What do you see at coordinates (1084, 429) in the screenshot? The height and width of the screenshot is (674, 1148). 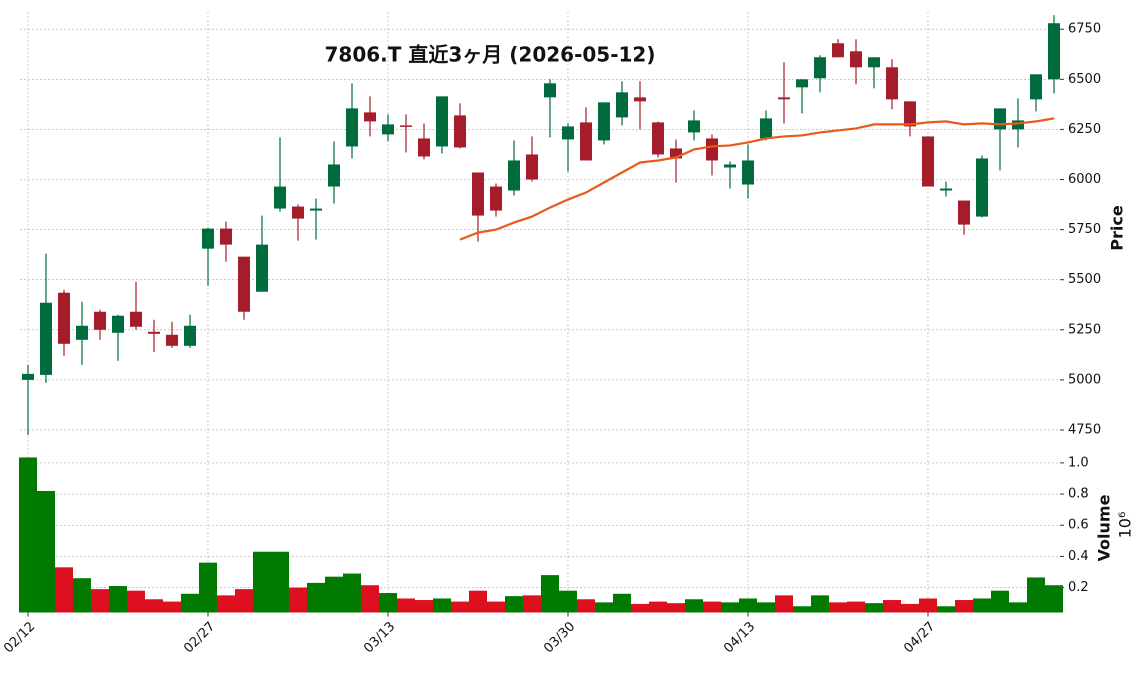 I see `y-tick-label: 4750` at bounding box center [1084, 429].